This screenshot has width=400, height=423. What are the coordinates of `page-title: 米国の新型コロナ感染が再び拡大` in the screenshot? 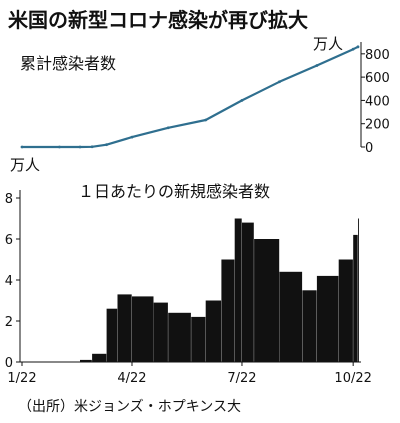 It's located at (158, 20).